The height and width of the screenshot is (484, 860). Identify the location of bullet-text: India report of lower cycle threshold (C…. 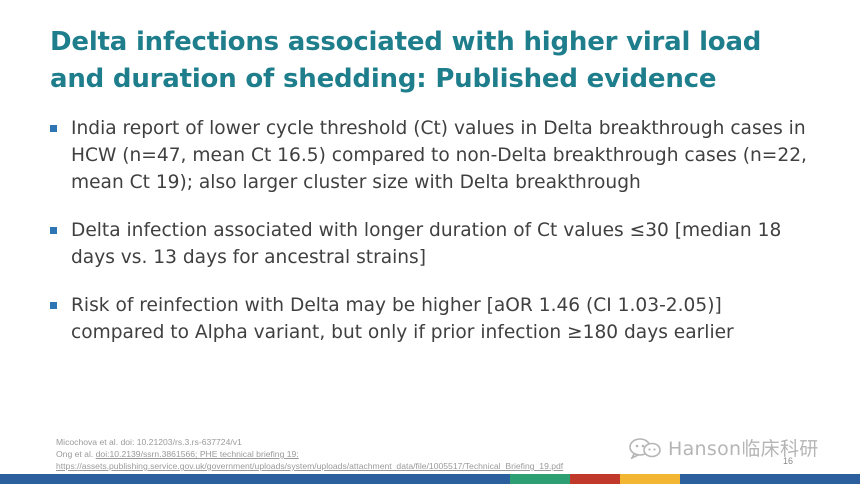
(439, 155).